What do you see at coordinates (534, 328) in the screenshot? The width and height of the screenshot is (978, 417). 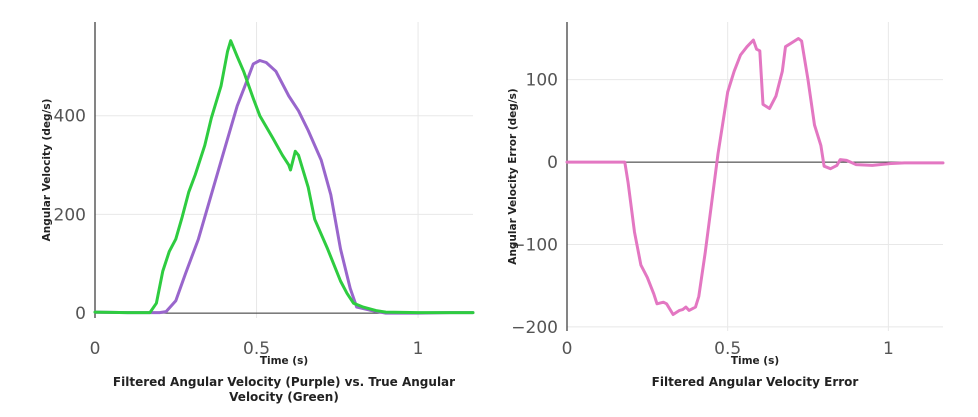 I see `y-tick-label: −200` at bounding box center [534, 328].